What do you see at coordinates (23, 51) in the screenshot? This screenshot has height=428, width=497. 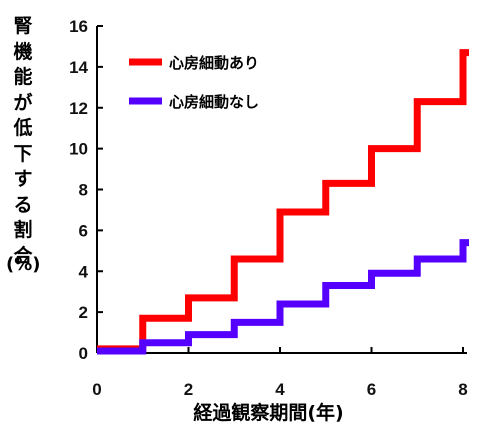 I see `y-axis-label-char: 機` at bounding box center [23, 51].